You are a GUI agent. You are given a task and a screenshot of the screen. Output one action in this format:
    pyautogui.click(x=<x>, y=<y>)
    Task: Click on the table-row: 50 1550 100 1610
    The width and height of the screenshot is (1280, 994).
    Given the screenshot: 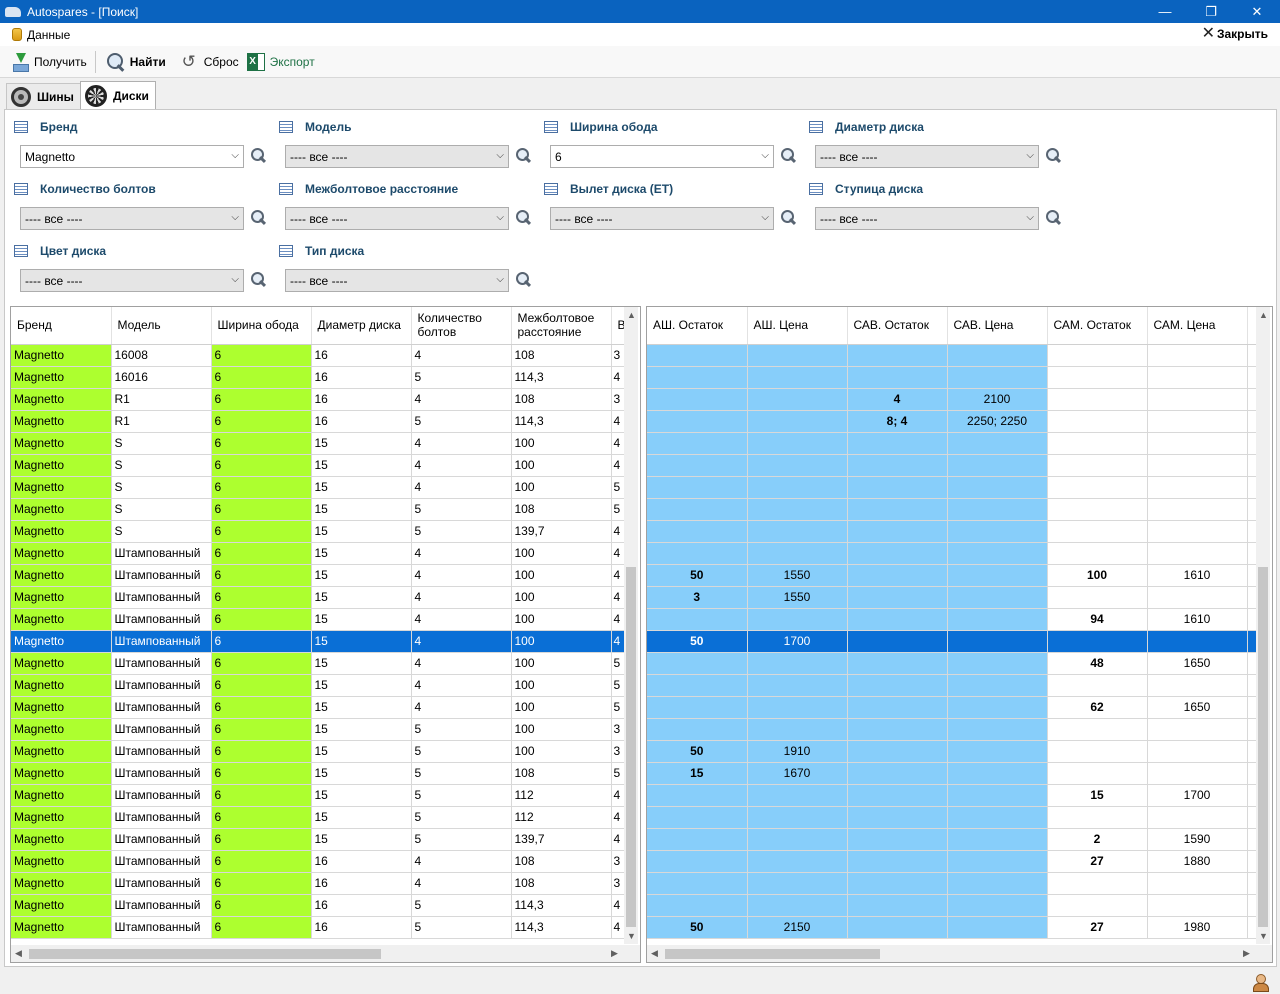 What is the action you would take?
    pyautogui.click(x=954, y=575)
    